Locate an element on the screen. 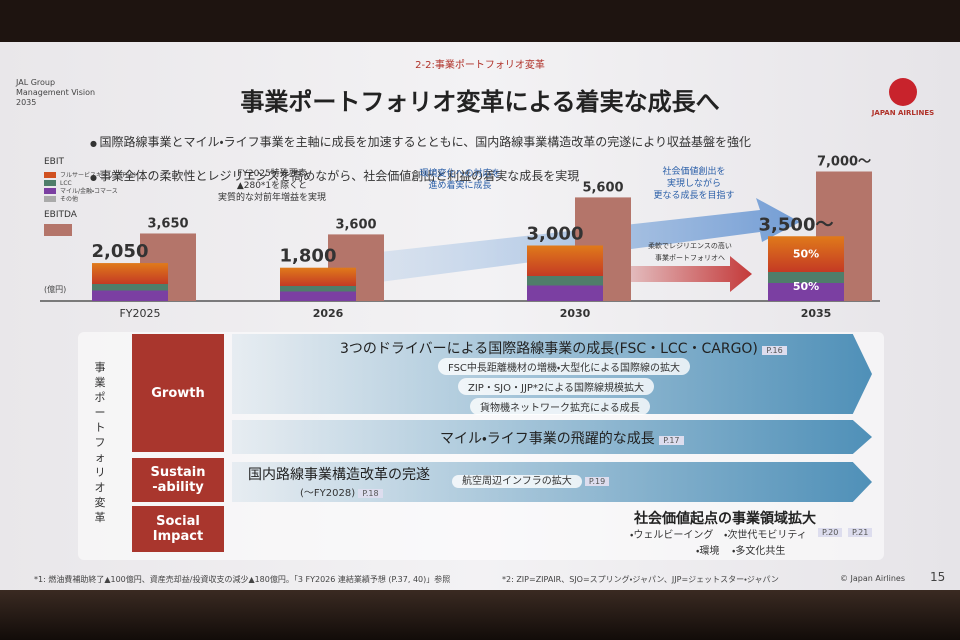 The height and width of the screenshot is (640, 960). period-label: FY2025 is located at coordinates (139, 313).